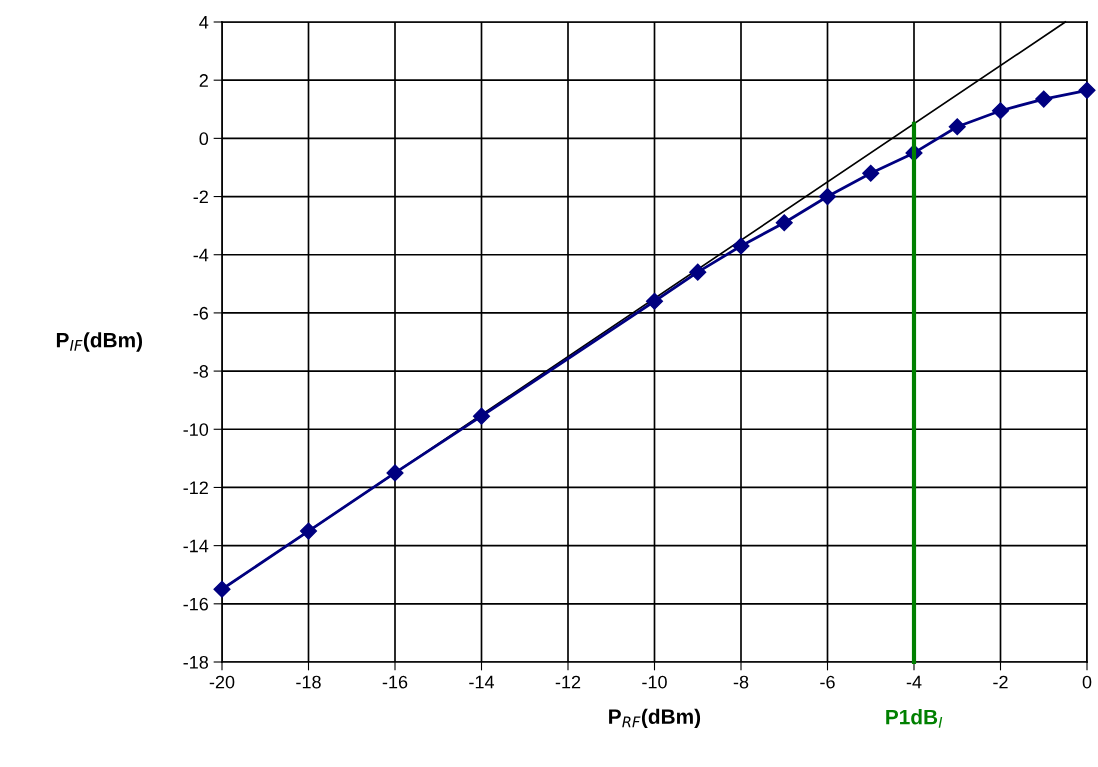 This screenshot has height=767, width=1098. Describe the element at coordinates (222, 682) in the screenshot. I see `x-tick-label: -20` at that location.